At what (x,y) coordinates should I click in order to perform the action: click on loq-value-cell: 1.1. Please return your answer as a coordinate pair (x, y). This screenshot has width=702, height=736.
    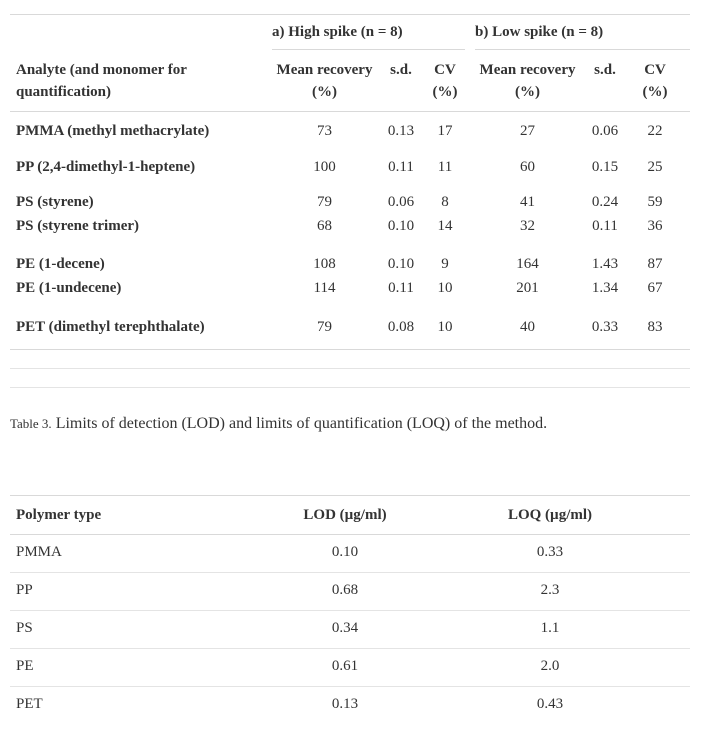
    Looking at the image, I should click on (550, 629).